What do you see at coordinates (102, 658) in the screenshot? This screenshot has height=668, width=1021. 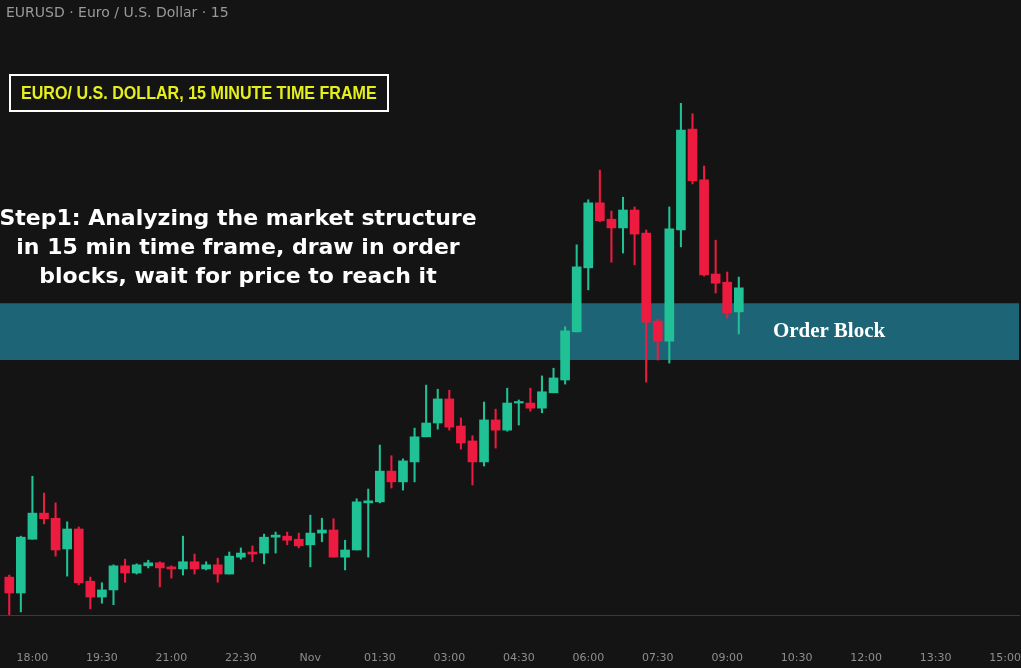 I see `x-tick-label: 19:30` at bounding box center [102, 658].